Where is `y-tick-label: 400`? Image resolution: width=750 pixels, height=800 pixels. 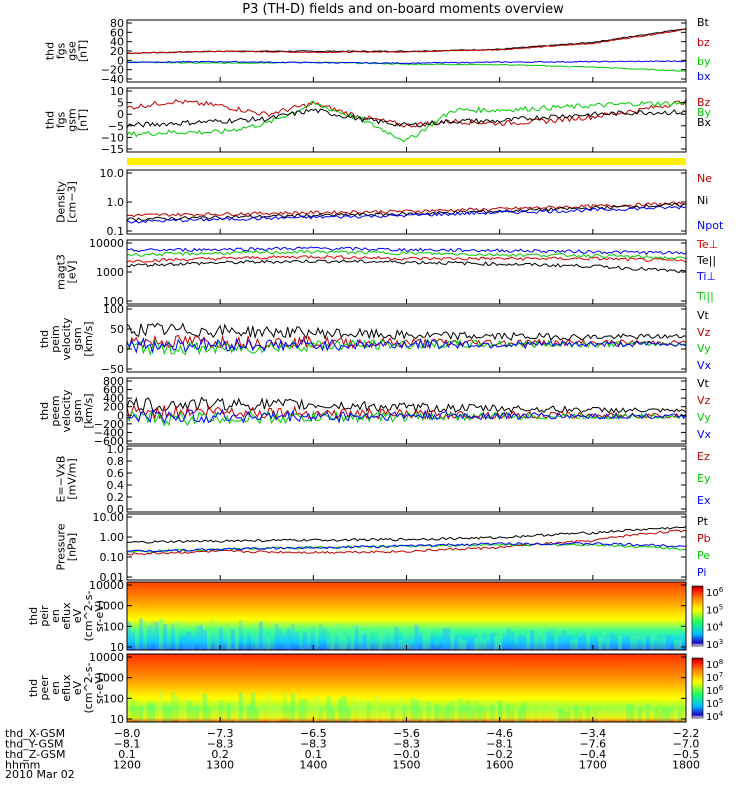 y-tick-label: 400 is located at coordinates (113, 398).